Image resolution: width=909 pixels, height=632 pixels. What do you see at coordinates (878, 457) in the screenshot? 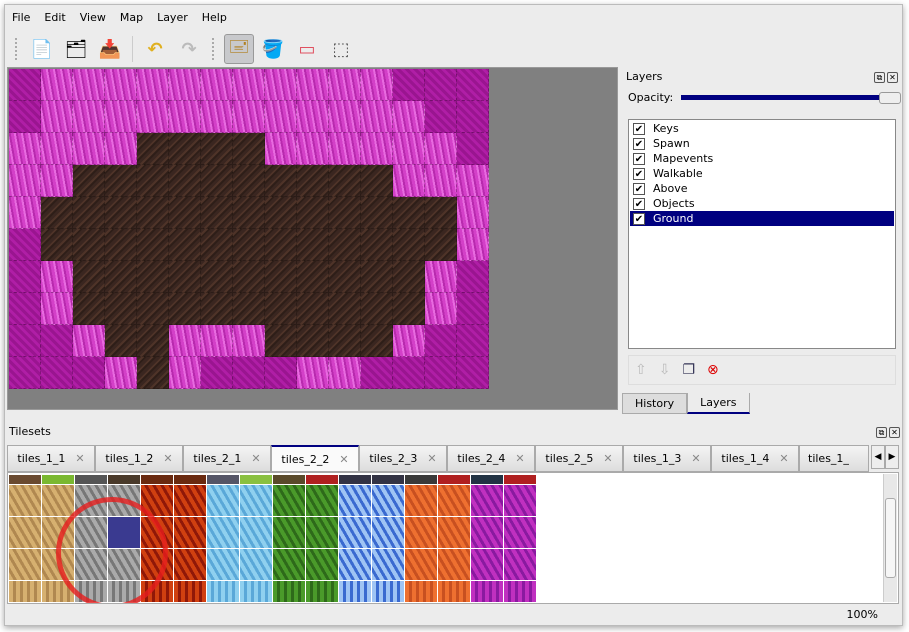
I see `scroll-tabs-left-icon: ◀` at bounding box center [878, 457].